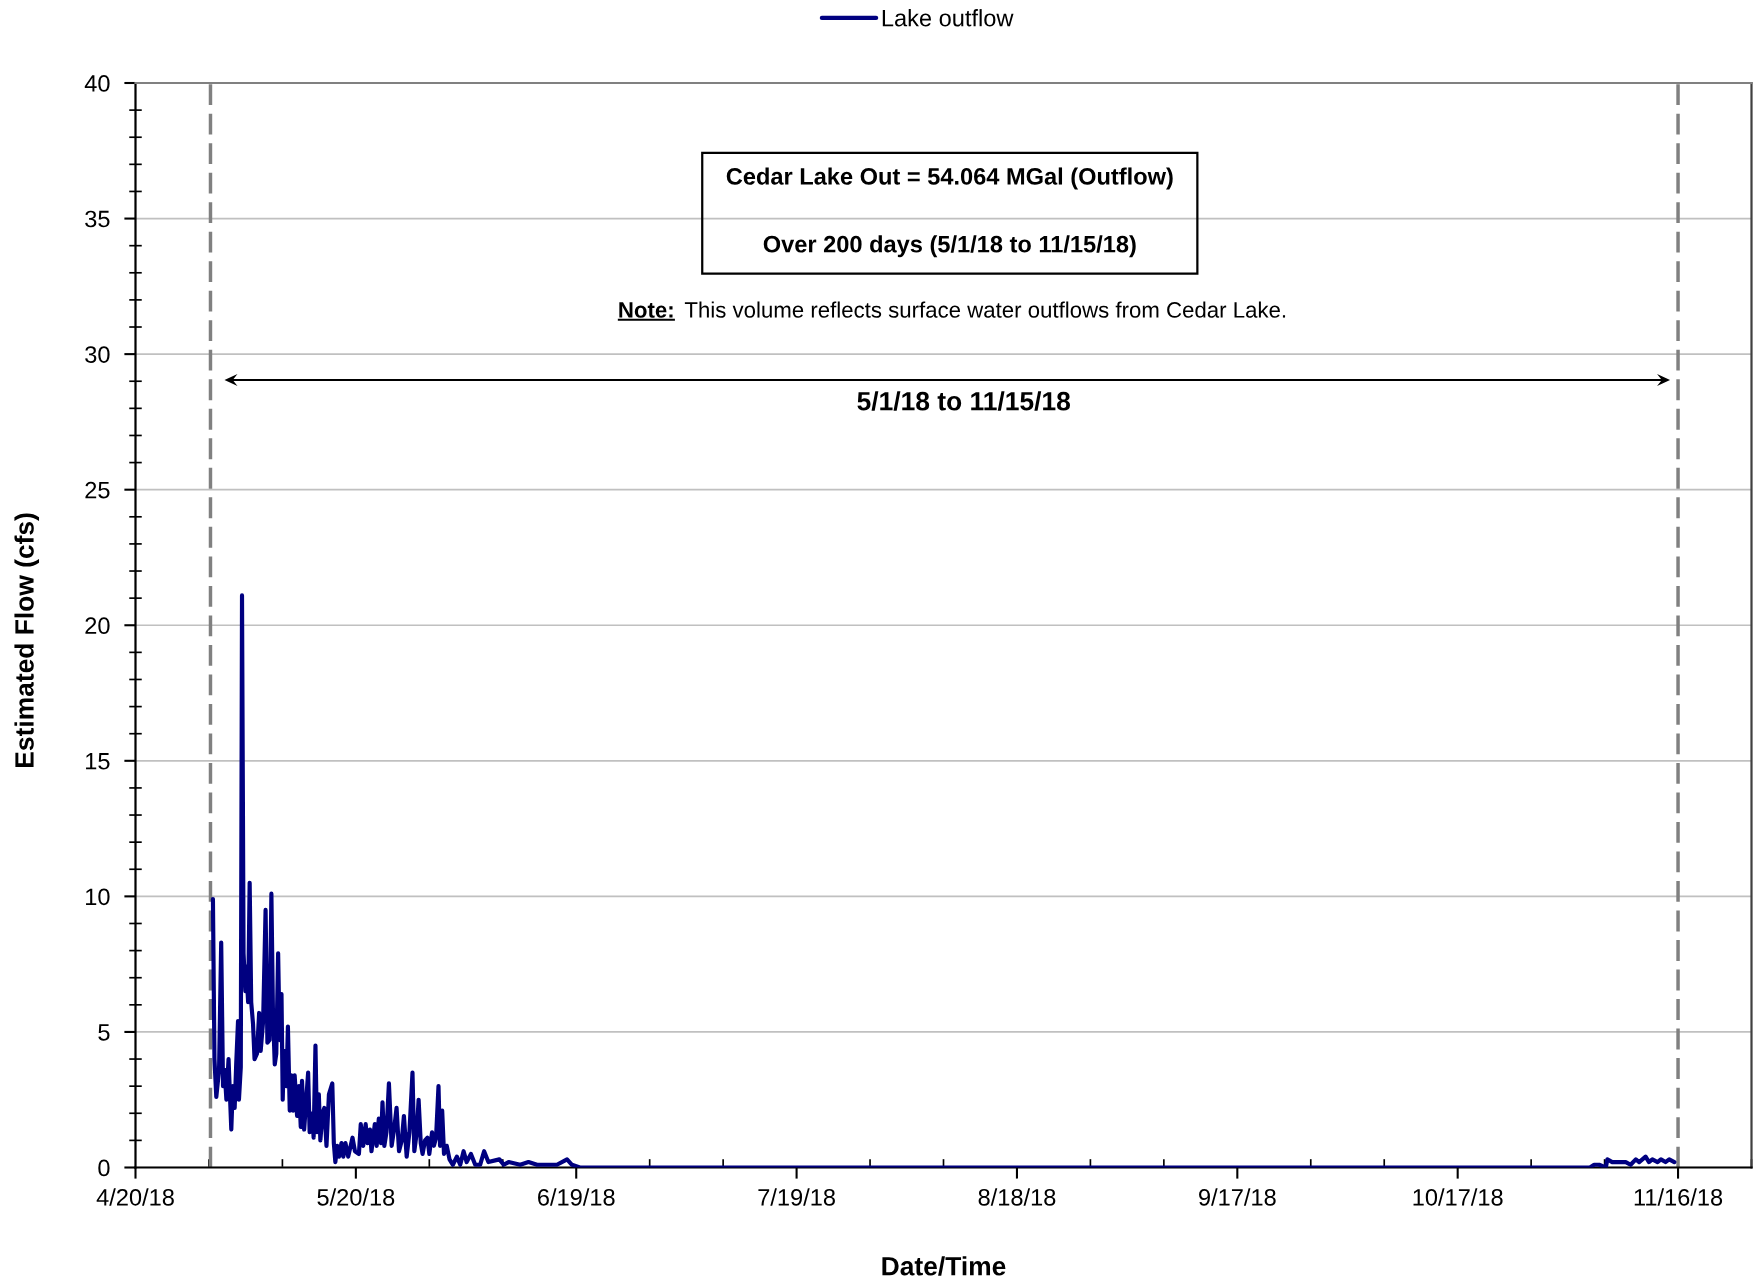 This screenshot has height=1283, width=1754. Describe the element at coordinates (964, 401) in the screenshot. I see `annotation: 5/1/18 to 11/15/18` at that location.